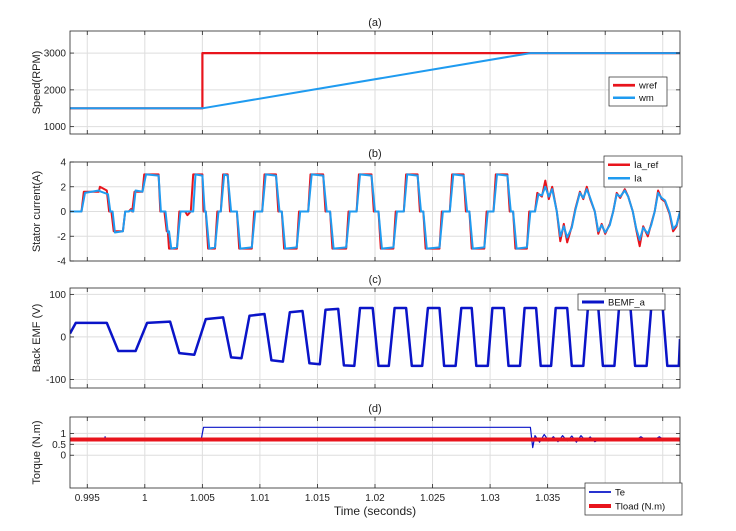 This screenshot has width=736, height=531. I want to click on legend-label: Tload (N.m), so click(640, 506).